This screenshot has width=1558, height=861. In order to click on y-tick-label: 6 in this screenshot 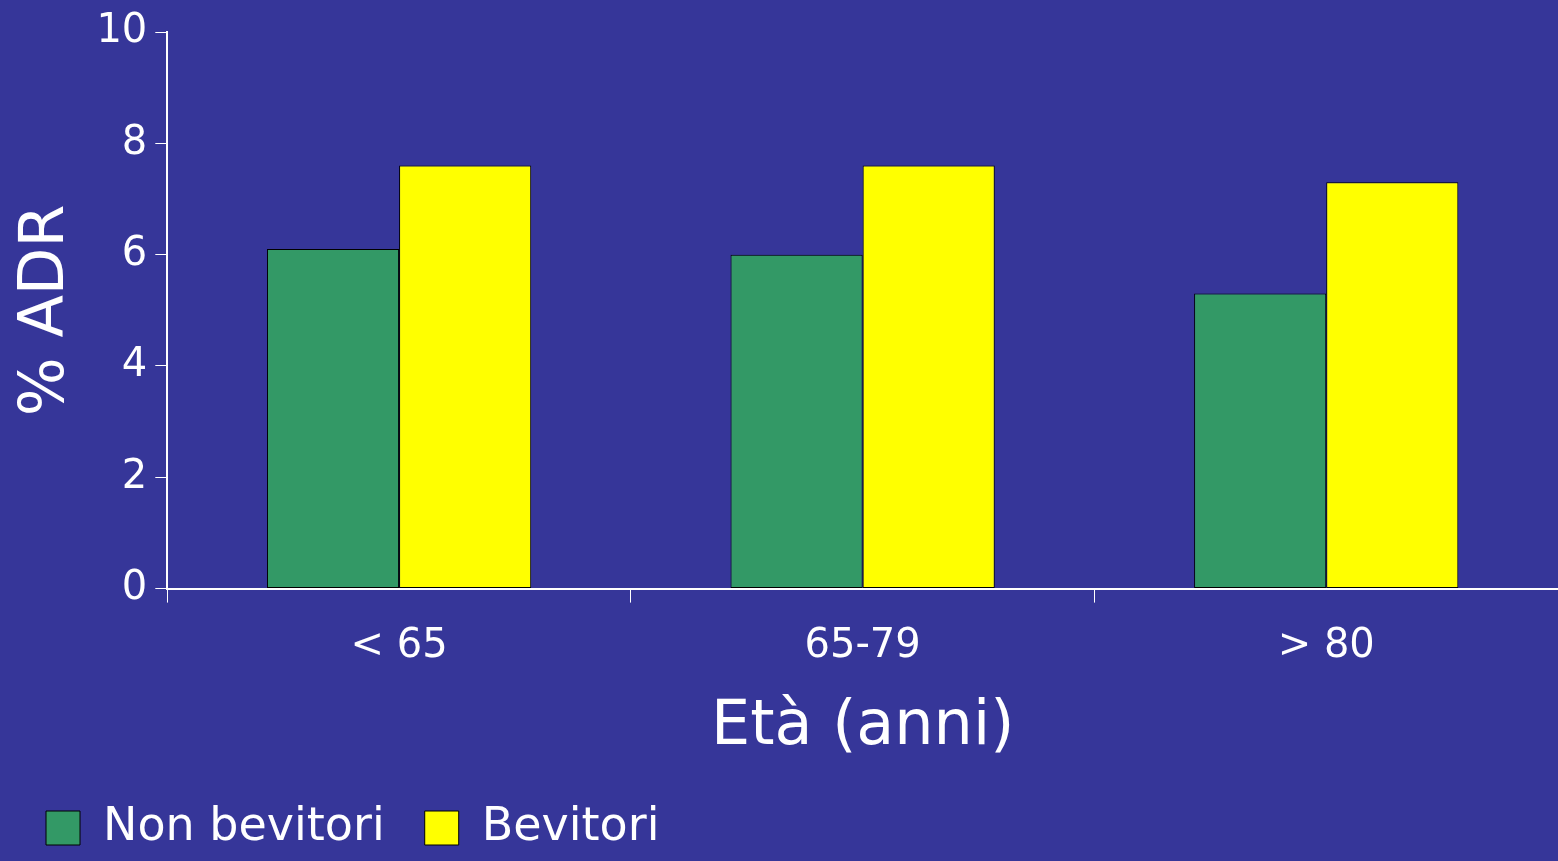, I will do `click(134, 251)`.